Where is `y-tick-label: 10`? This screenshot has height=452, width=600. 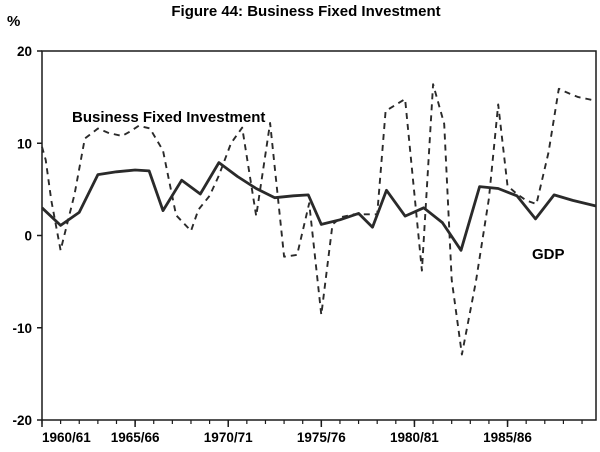 y-tick-label: 10 is located at coordinates (24, 143).